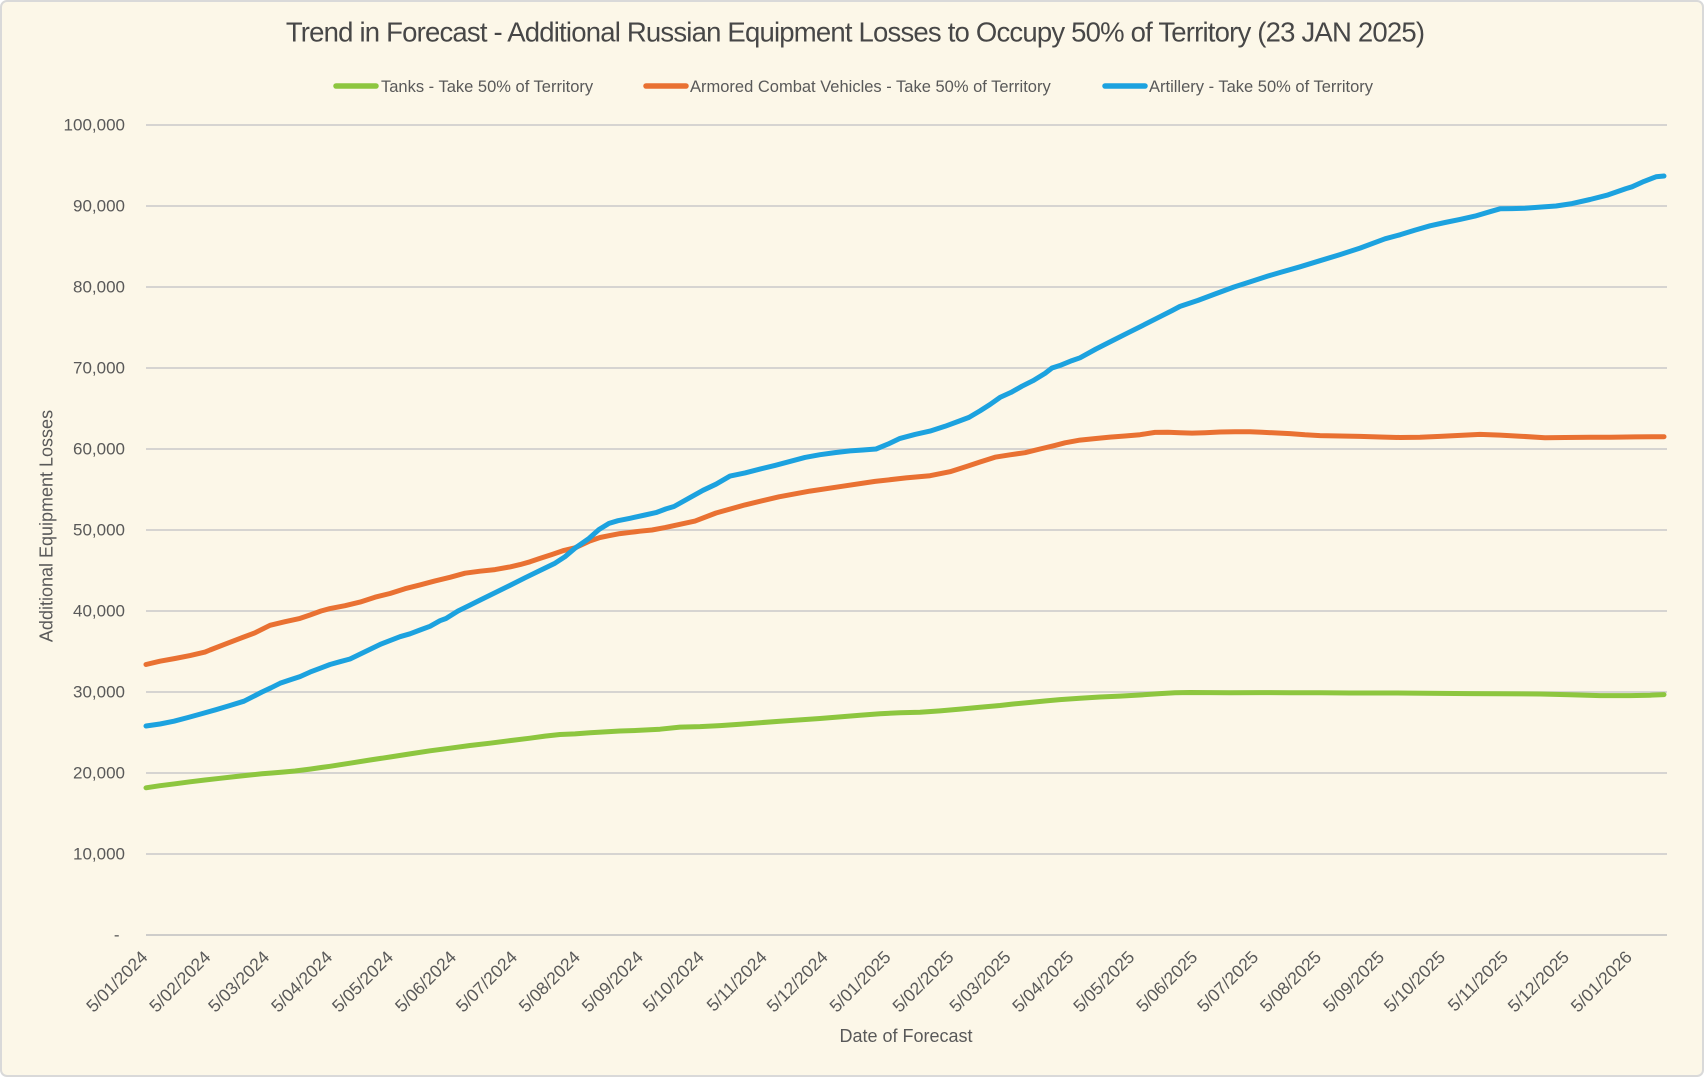 The image size is (1704, 1082). I want to click on svg-text: 70,000, so click(99, 368).